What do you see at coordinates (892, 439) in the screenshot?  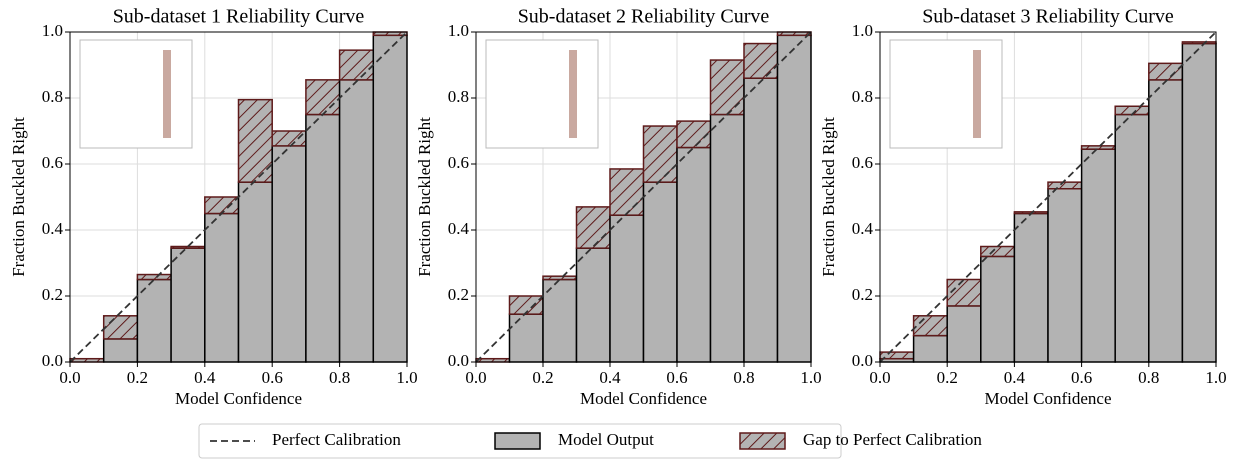 I see `legend-label: Gap to Perfect Calibration` at bounding box center [892, 439].